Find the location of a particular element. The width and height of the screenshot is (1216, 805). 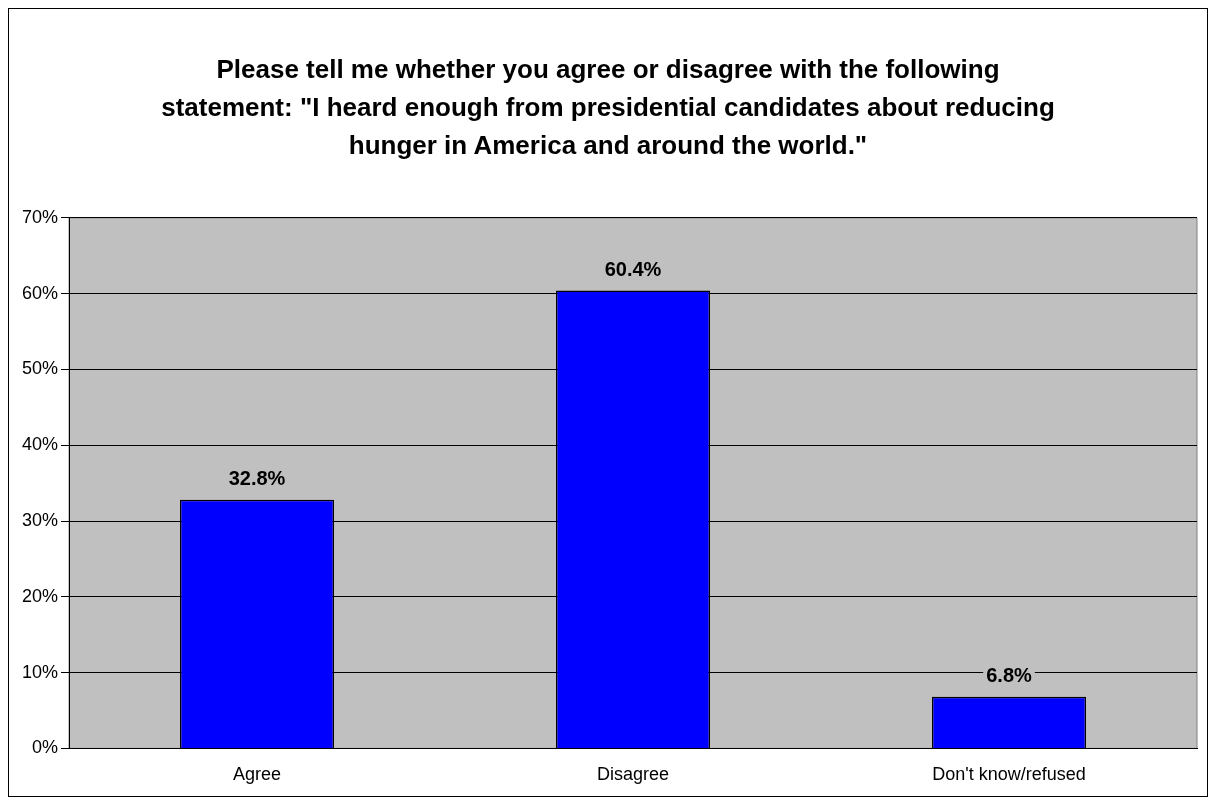

chart-title: Please tell me whether you agree or disagree with the following statement: "I heard enough from presidential candidates about reducing hunger in America and around the world." is located at coordinates (608, 107).